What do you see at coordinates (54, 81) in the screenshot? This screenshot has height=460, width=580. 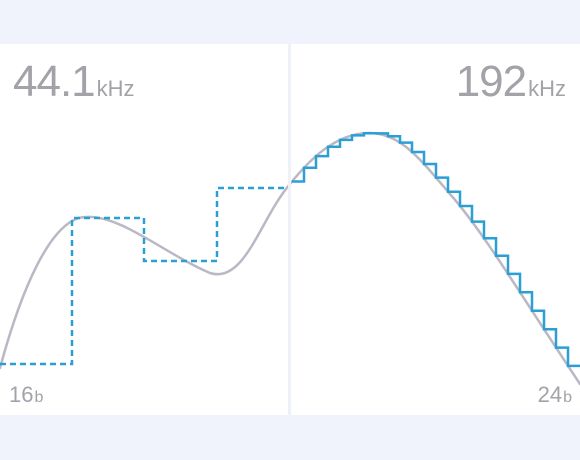 I see `sample-rate-value: 44.1` at bounding box center [54, 81].